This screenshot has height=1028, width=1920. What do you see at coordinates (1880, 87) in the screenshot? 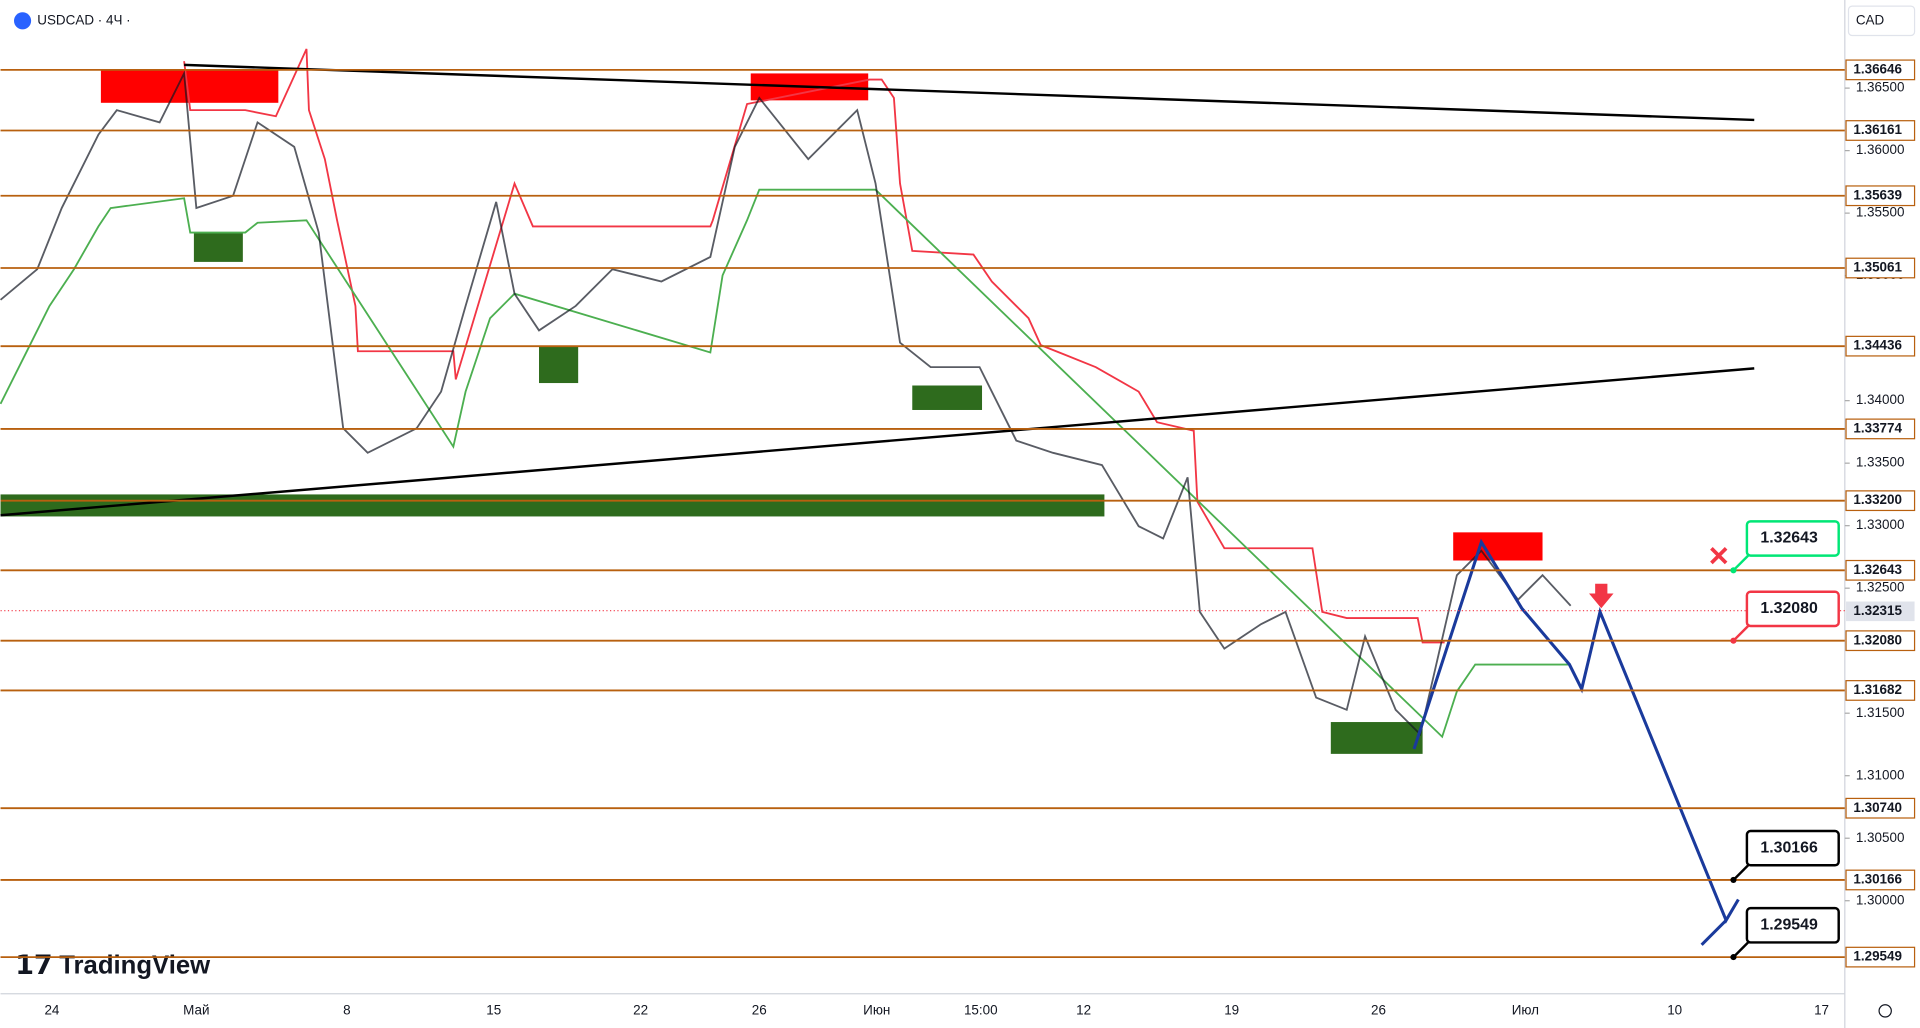
I see `price-tick-label: 1.36500` at bounding box center [1880, 87].